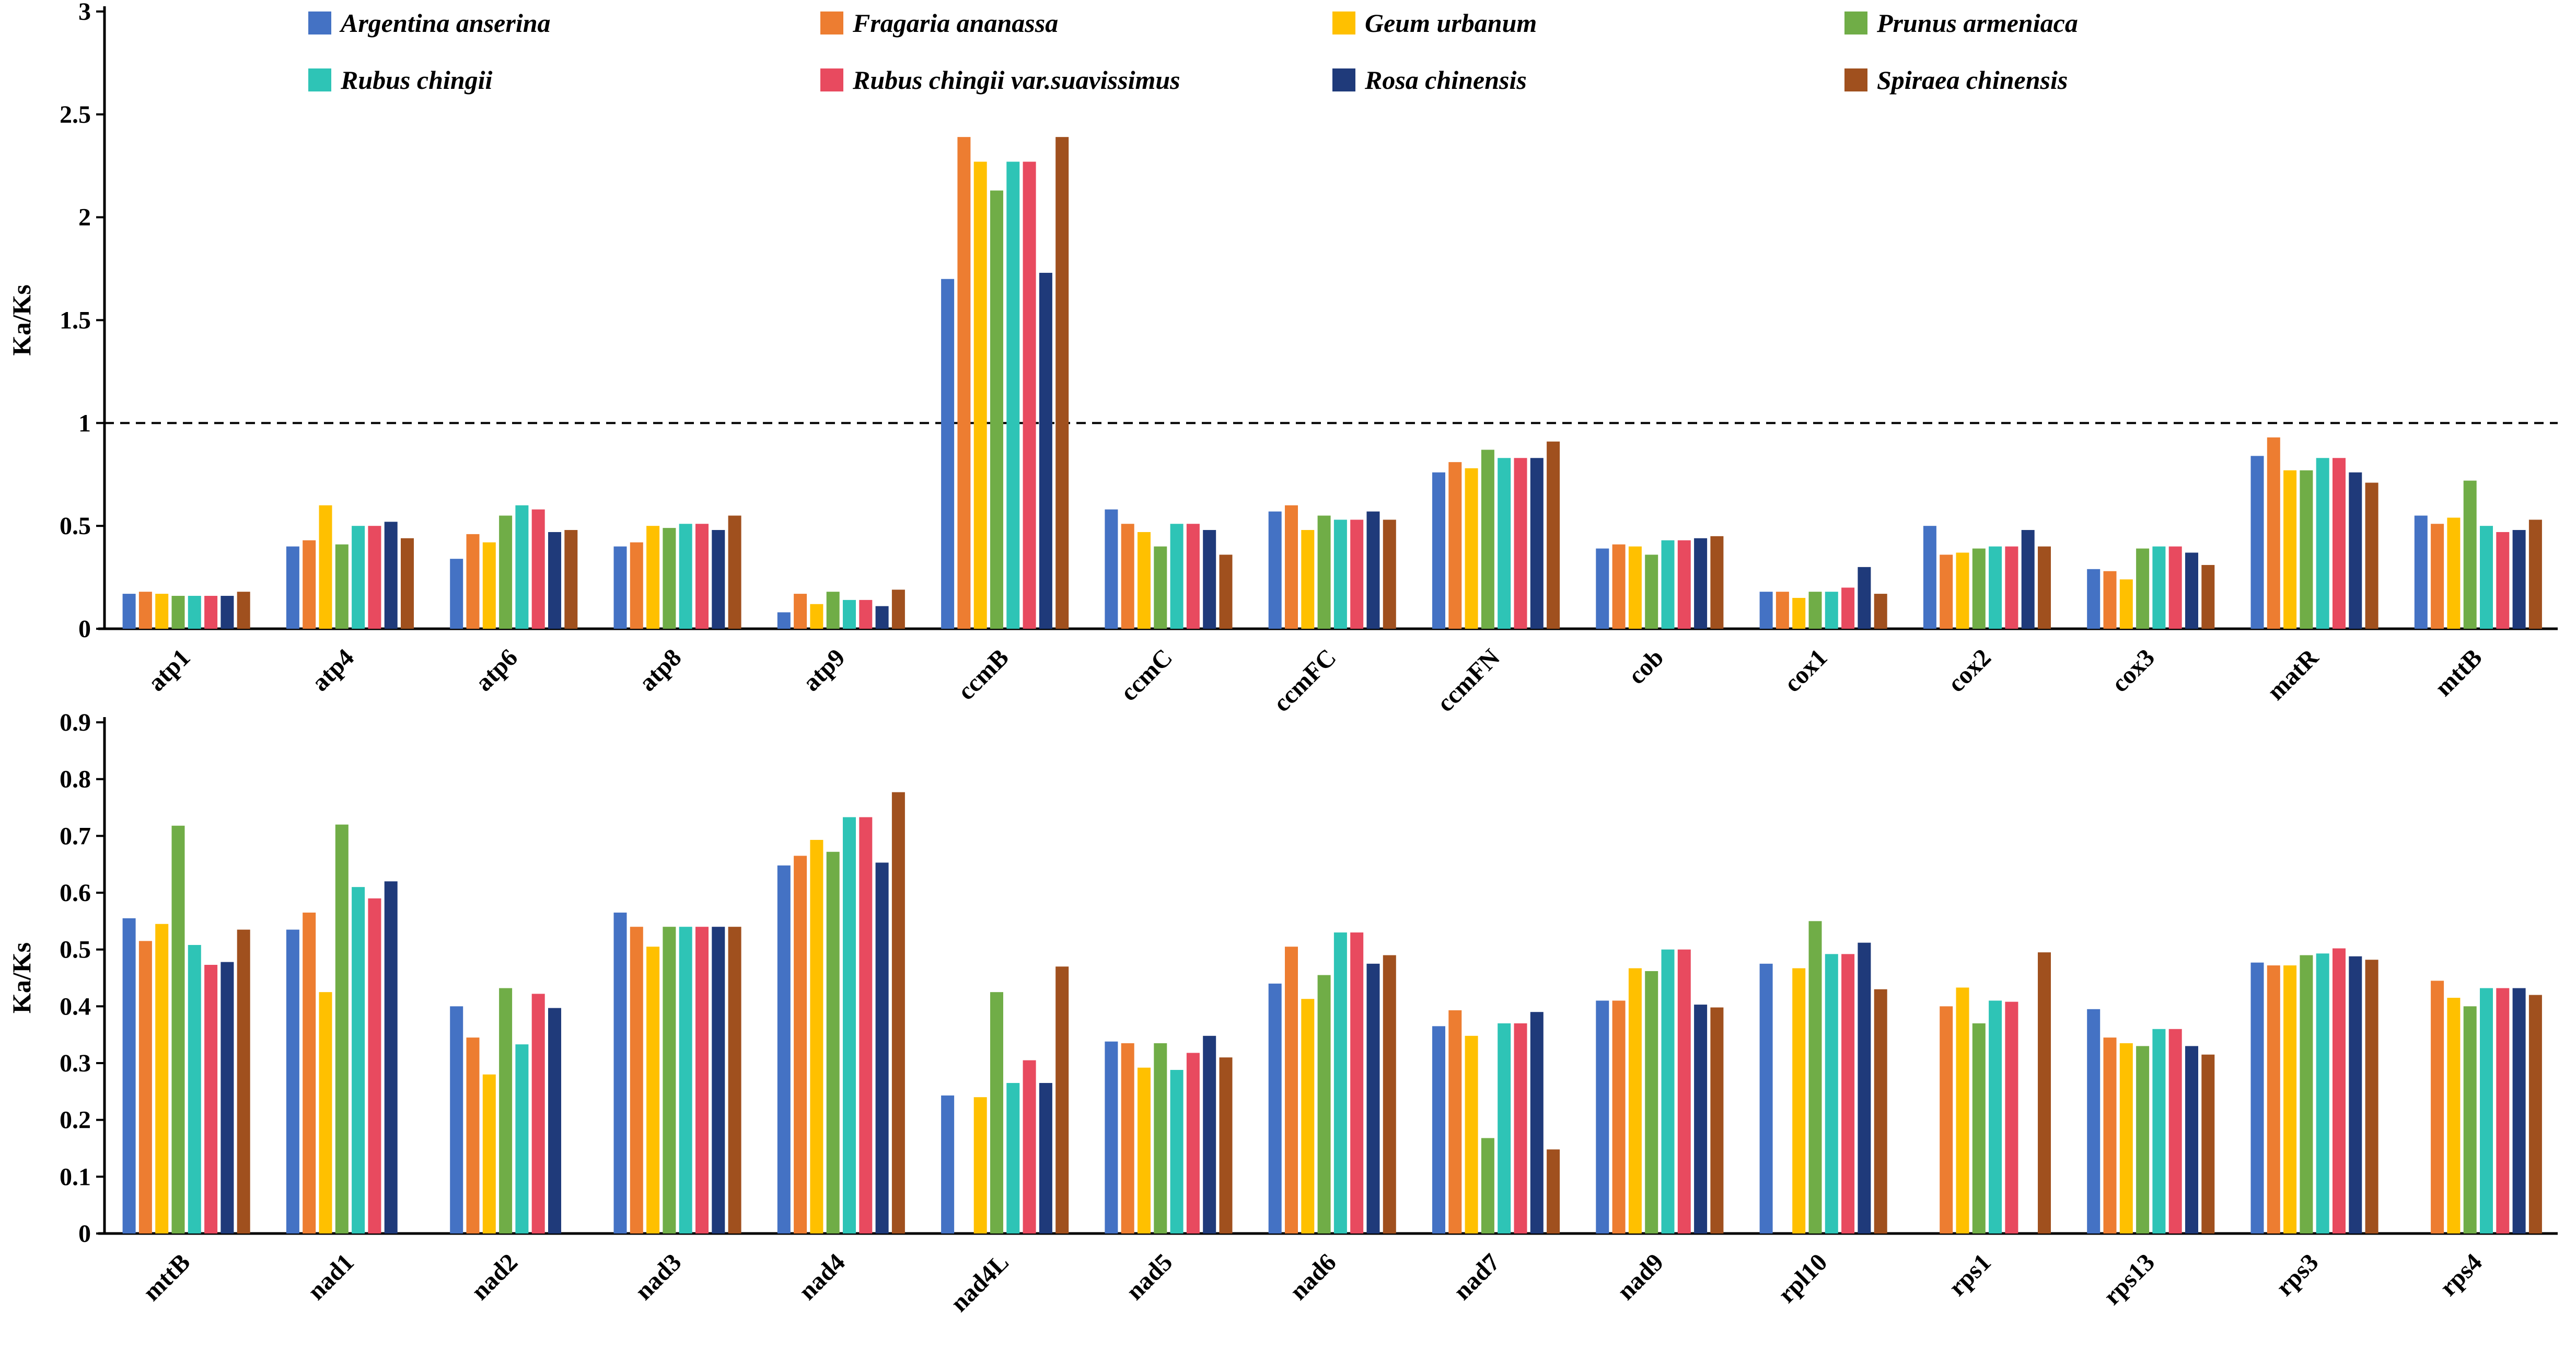 Image resolution: width=2576 pixels, height=1349 pixels. What do you see at coordinates (1701, 1119) in the screenshot?
I see `bar-bottom-nad9-rosa-chinensis` at bounding box center [1701, 1119].